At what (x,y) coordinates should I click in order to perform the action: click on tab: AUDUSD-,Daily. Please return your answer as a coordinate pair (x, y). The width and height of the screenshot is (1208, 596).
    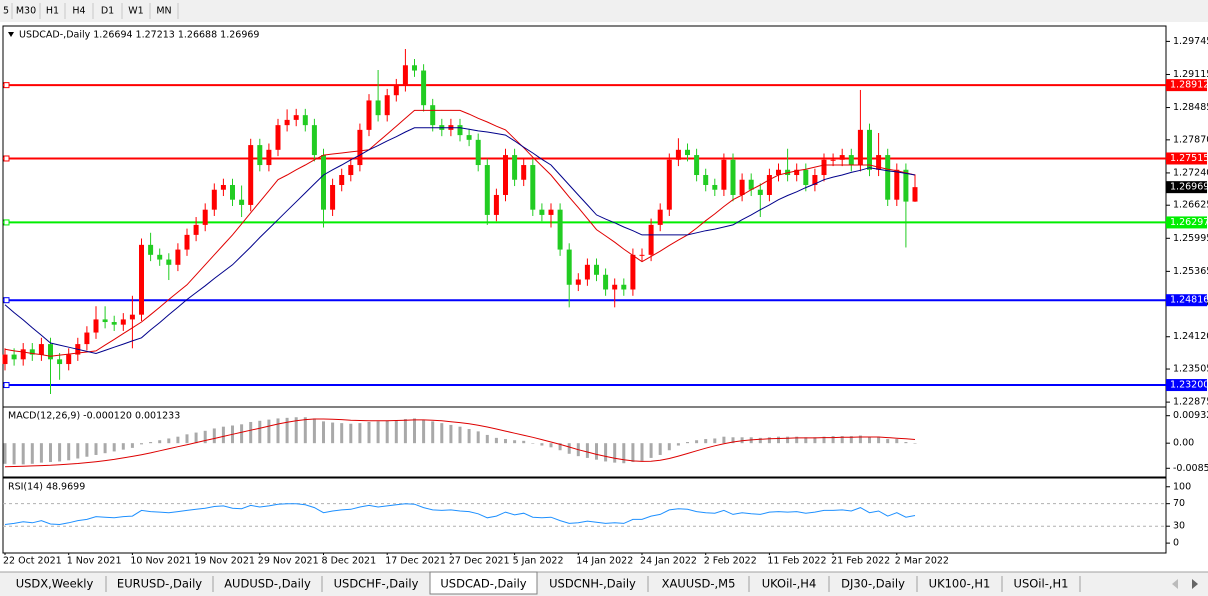
    Looking at the image, I should click on (273, 584).